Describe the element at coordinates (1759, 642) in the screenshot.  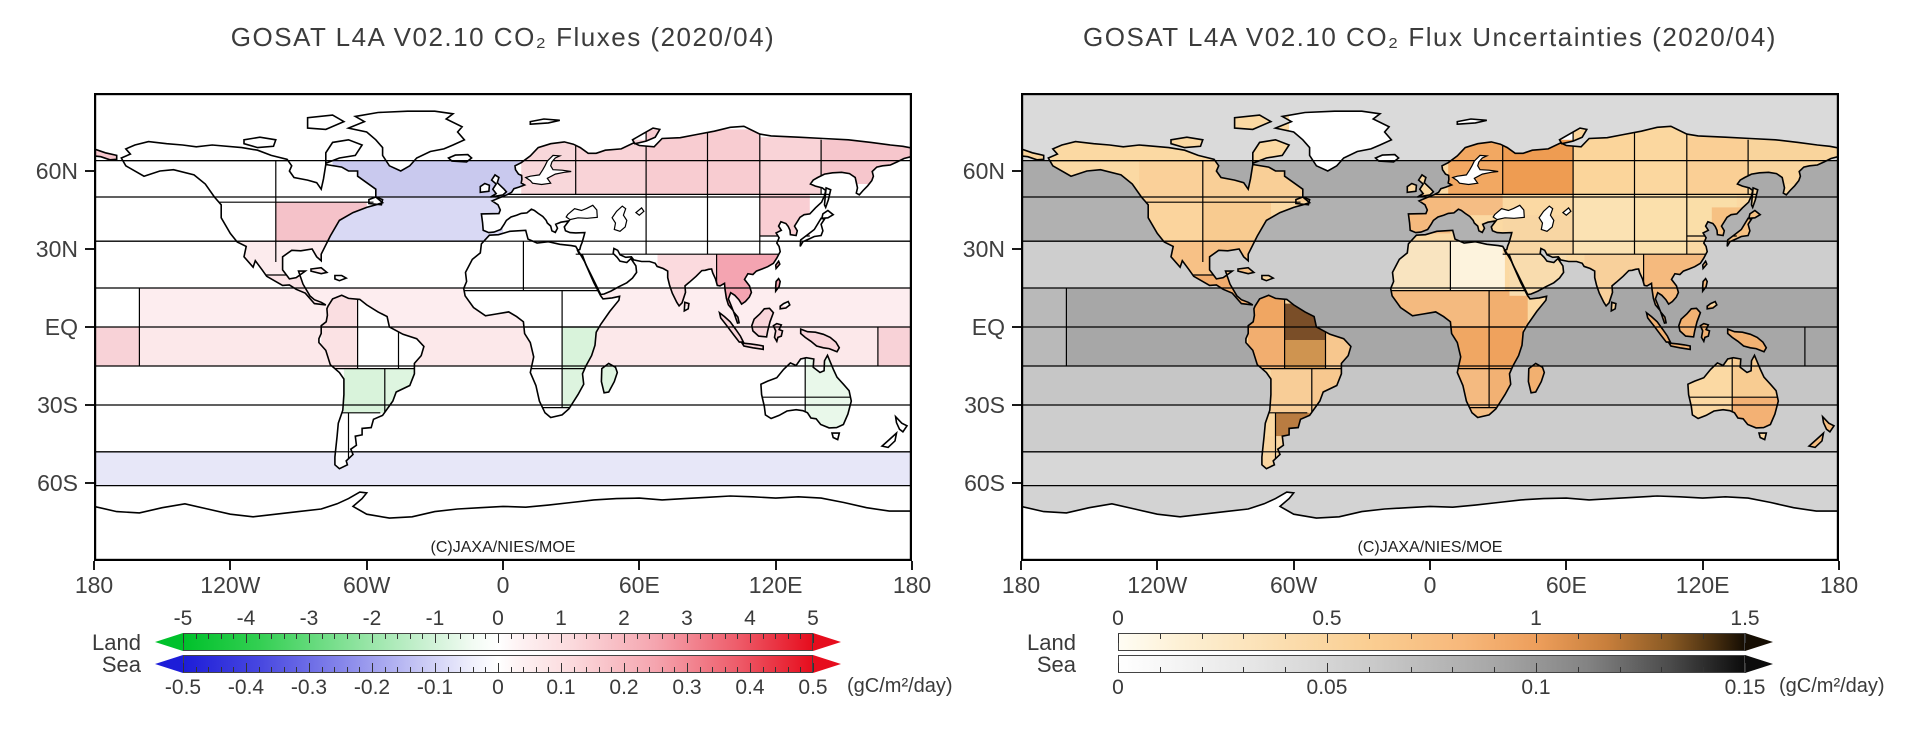
I see `land-colorbar-right-arrow-icon` at that location.